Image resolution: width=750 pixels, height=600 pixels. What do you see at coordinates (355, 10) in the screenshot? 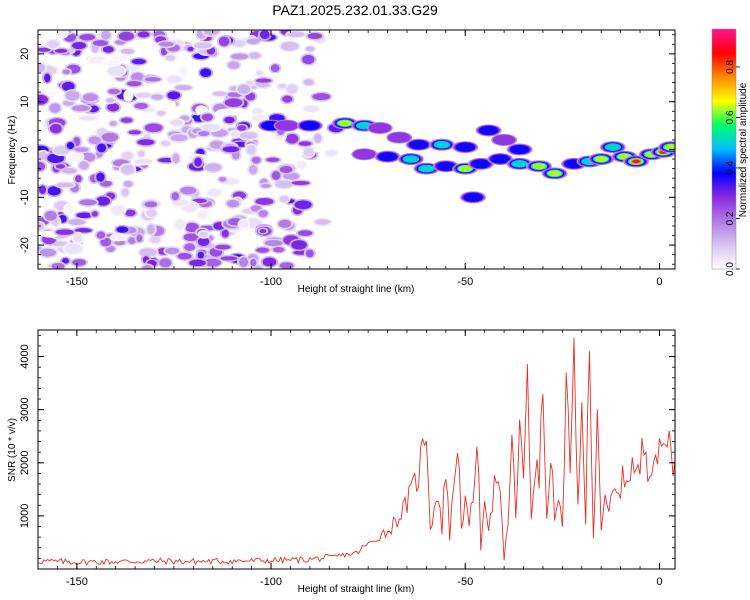
I see `figure-title: PAZ1.2025.232.01.33.G29` at bounding box center [355, 10].